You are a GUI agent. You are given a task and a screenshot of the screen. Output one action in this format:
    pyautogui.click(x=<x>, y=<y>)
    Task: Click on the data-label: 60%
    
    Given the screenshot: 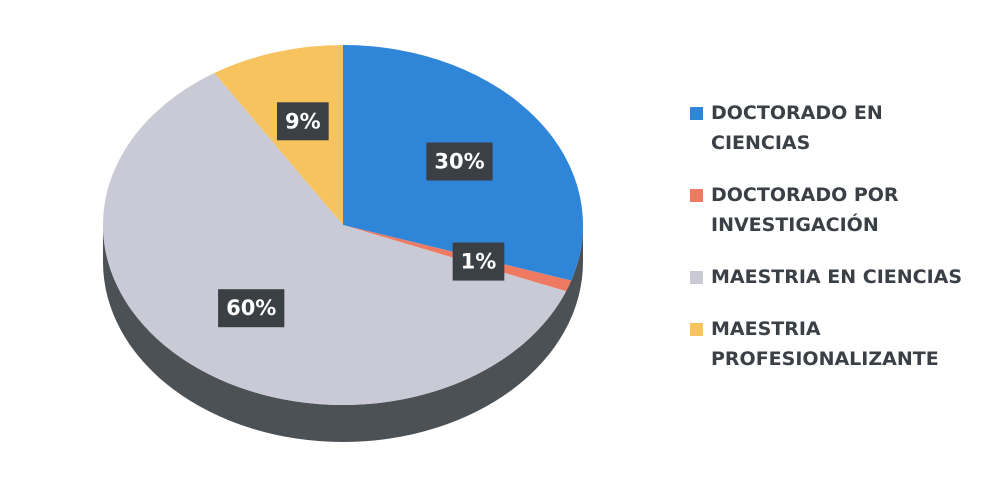 What is the action you would take?
    pyautogui.click(x=251, y=308)
    